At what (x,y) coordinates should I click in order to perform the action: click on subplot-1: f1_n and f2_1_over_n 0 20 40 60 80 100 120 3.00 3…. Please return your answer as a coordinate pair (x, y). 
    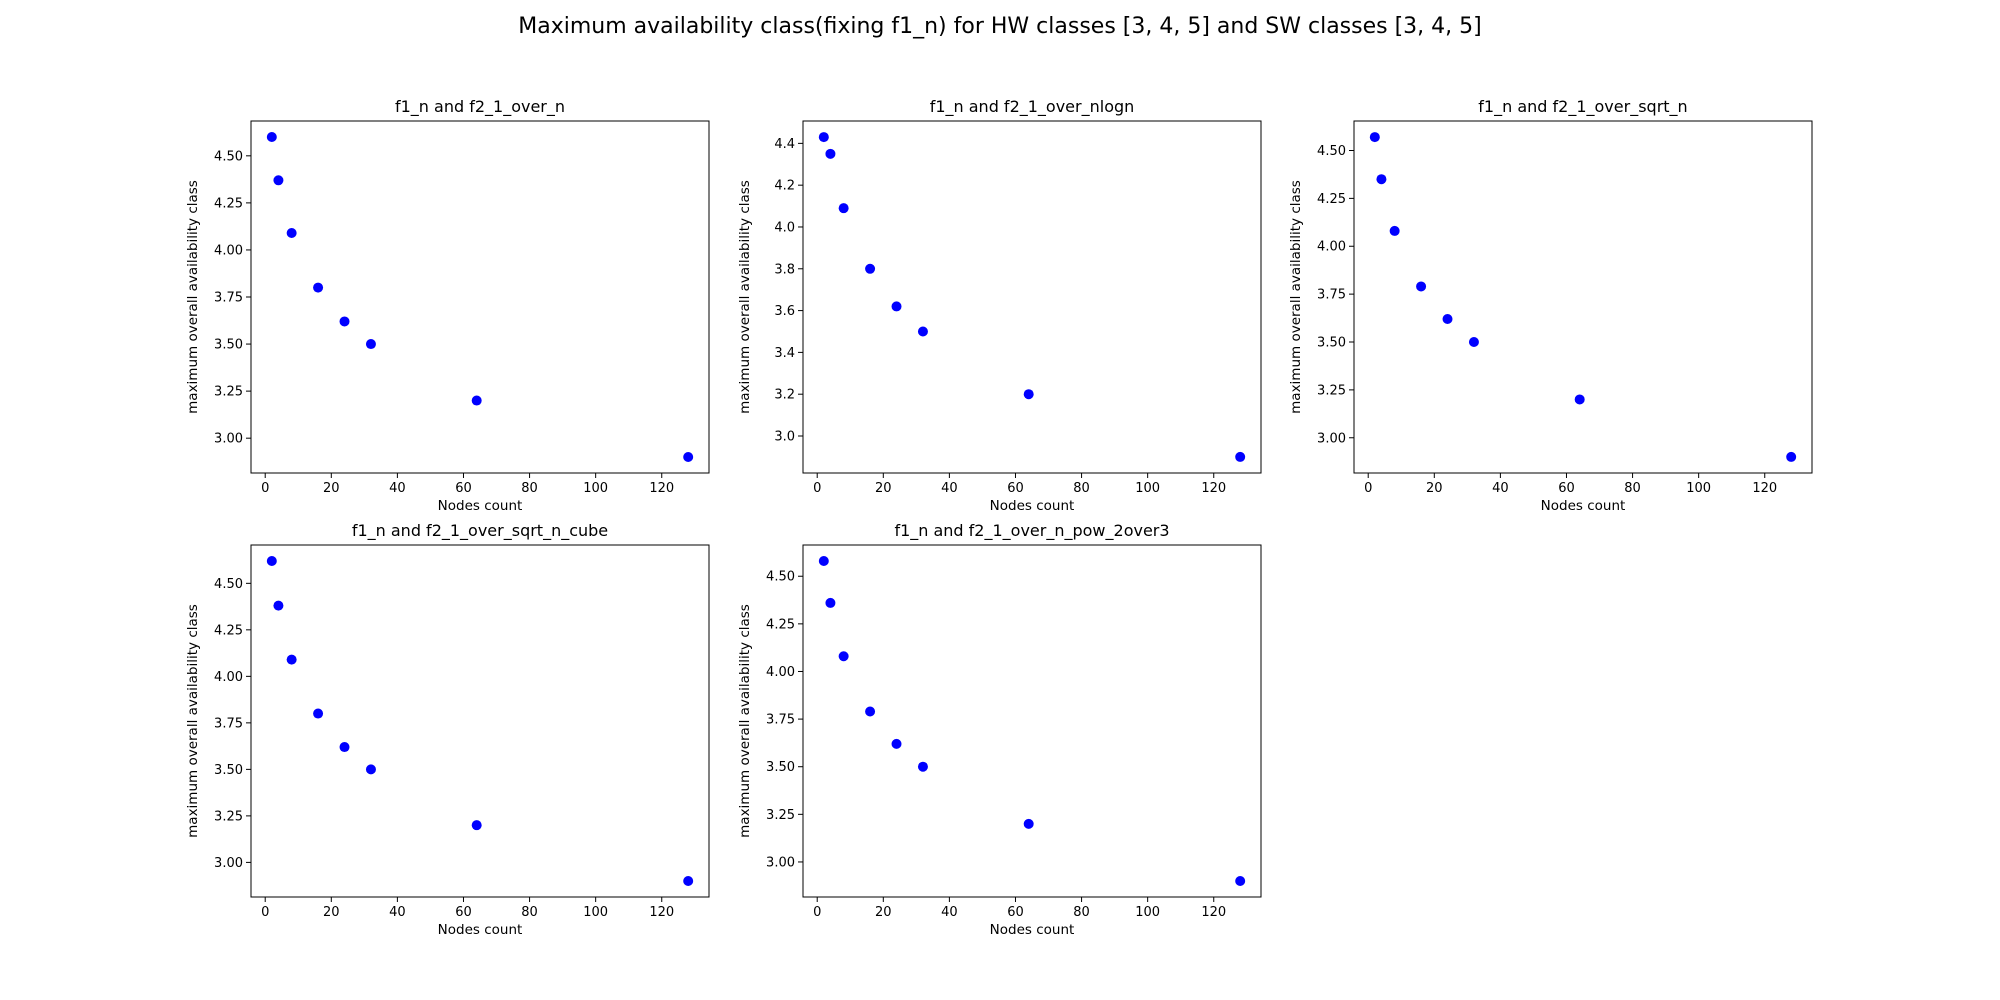
    Looking at the image, I should click on (447, 305).